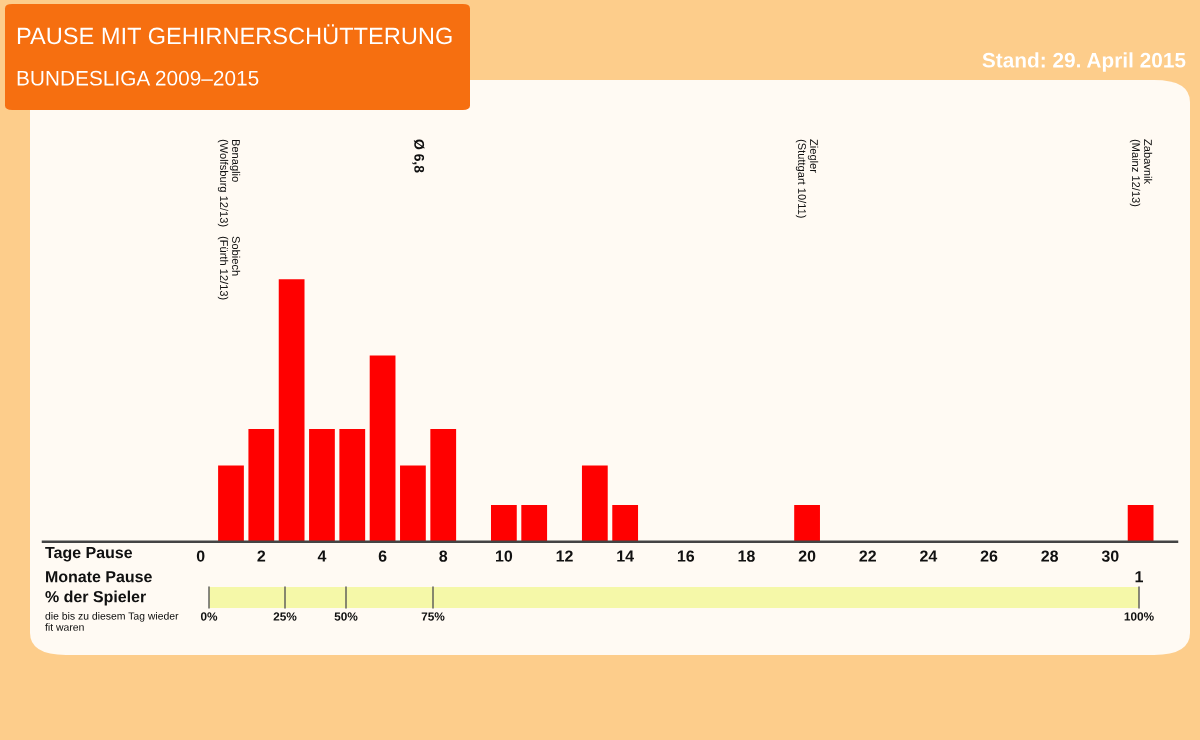 The image size is (1200, 740). Describe the element at coordinates (1141, 173) in the screenshot. I see `text: Zabavnik (Mainz 12/13)` at that location.